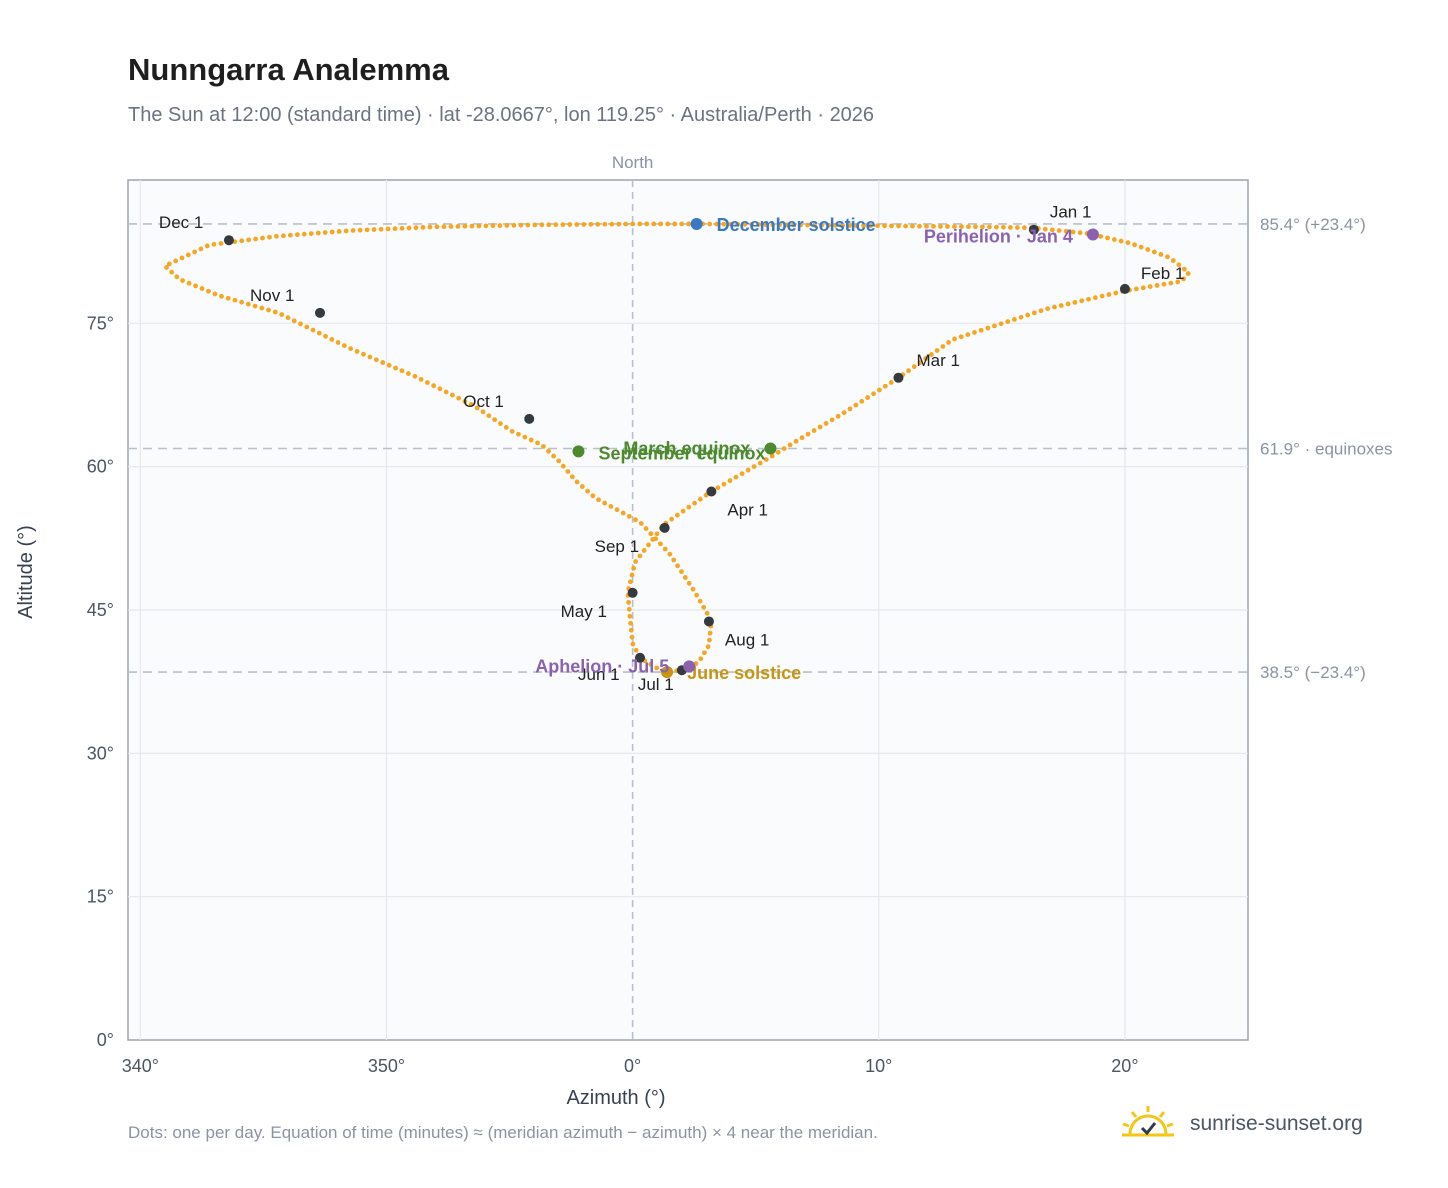 The width and height of the screenshot is (1448, 1188). I want to click on month-marker-label: Jun 1, so click(599, 674).